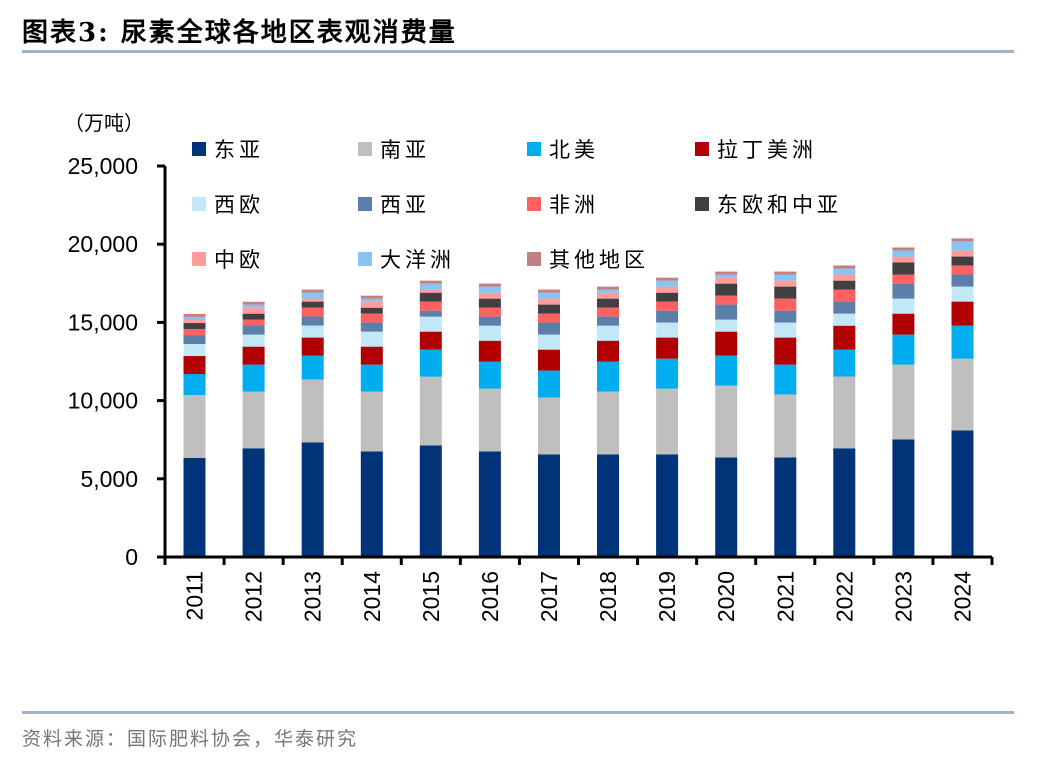  I want to click on x-tick-label: 2011, so click(195, 595).